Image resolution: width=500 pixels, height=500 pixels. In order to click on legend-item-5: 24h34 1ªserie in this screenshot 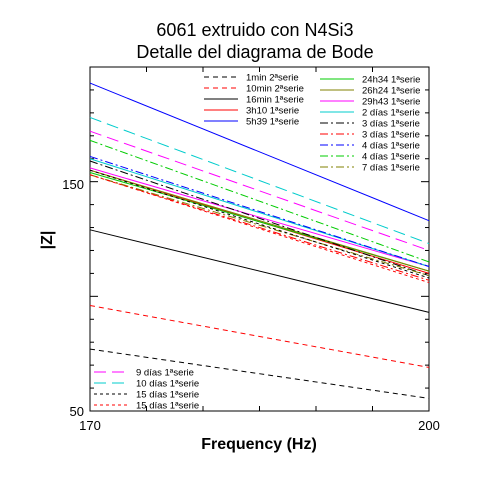, I will do `click(370, 80)`.